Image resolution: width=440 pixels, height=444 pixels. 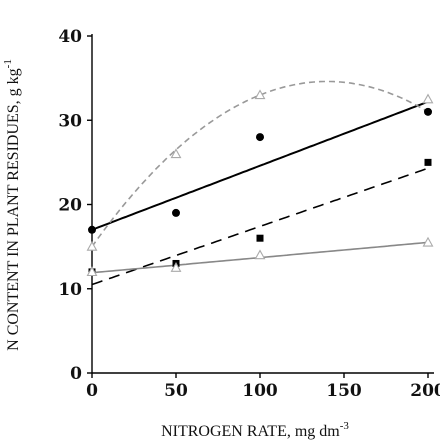 What do you see at coordinates (425, 391) in the screenshot?
I see `x-tick-label: 200` at bounding box center [425, 391].